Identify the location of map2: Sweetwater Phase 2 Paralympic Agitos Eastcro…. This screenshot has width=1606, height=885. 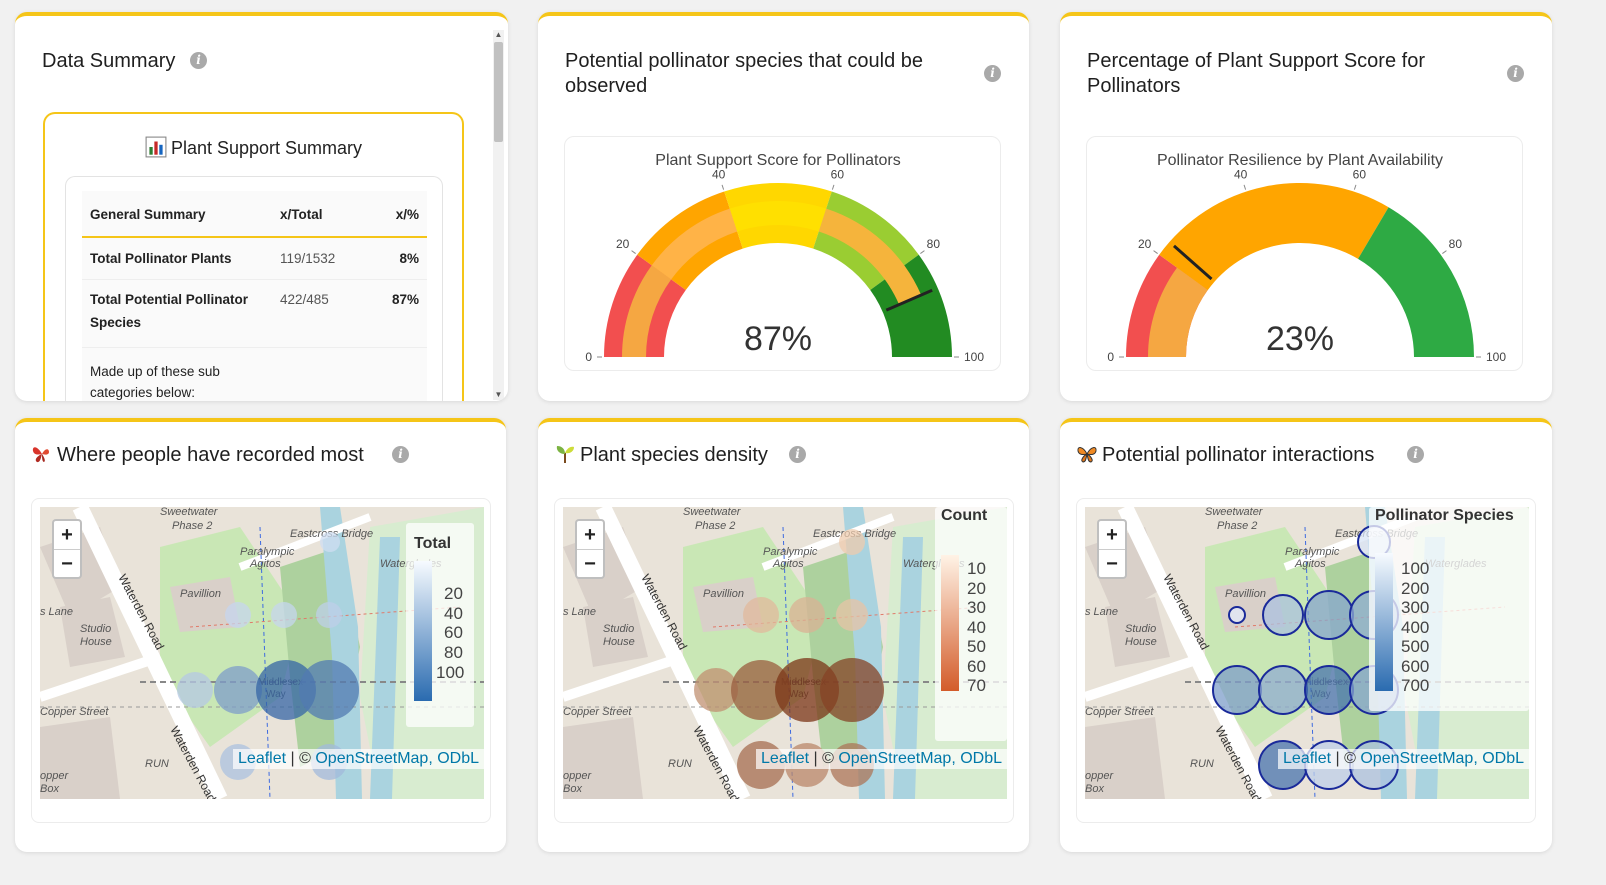
(785, 653).